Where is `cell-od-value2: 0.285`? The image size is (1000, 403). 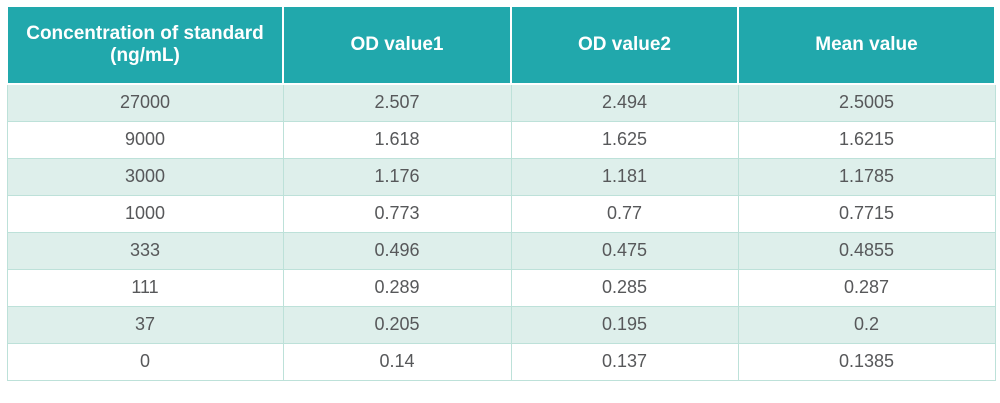
cell-od-value2: 0.285 is located at coordinates (624, 287).